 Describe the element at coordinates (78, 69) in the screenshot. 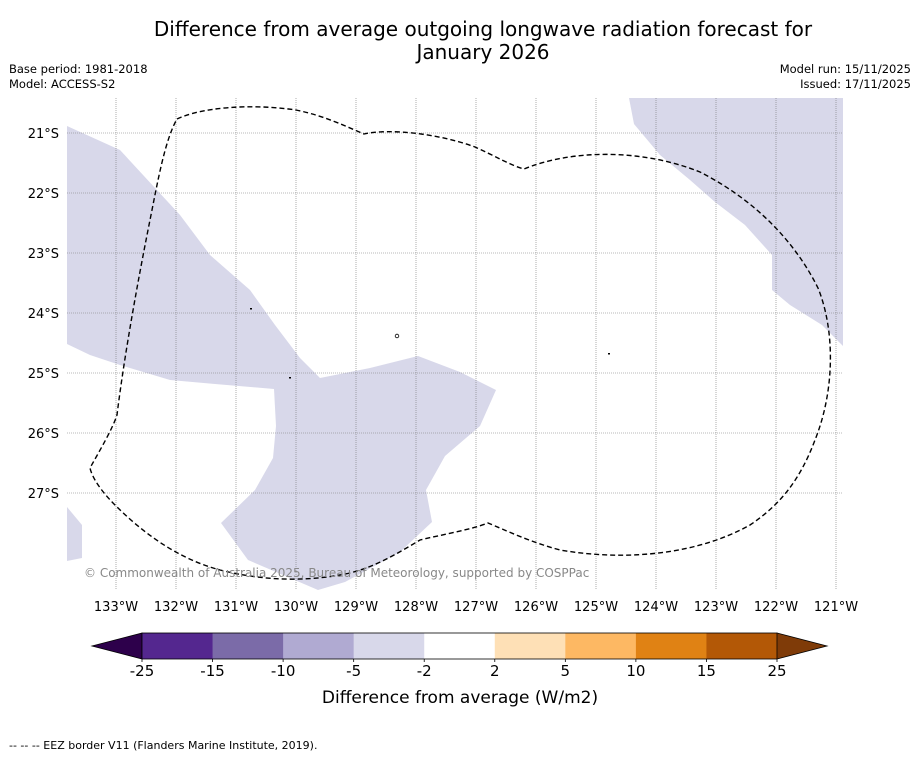

I see `base-period: Base period: 1981-2018` at that location.